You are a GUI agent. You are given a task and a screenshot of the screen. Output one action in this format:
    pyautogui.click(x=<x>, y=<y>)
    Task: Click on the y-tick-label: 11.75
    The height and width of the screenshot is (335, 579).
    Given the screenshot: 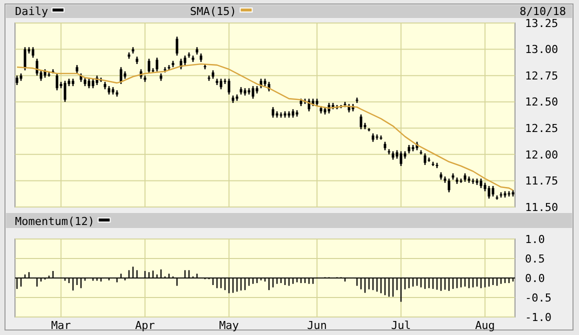 What is the action you would take?
    pyautogui.click(x=541, y=181)
    